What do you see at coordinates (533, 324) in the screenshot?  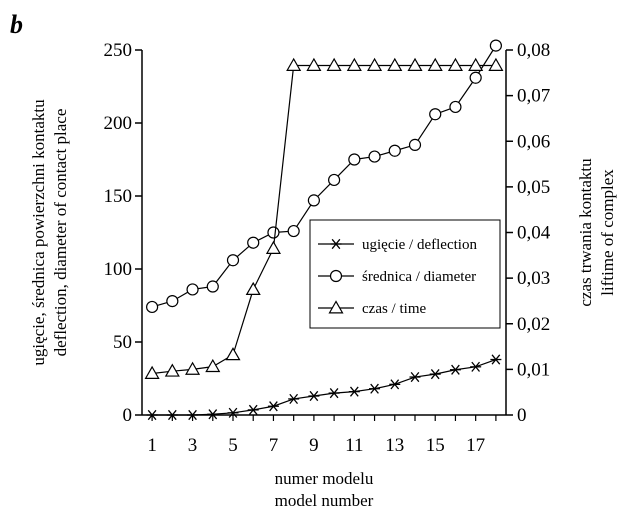 I see `y-right-tick-label: 0,02` at bounding box center [533, 324].